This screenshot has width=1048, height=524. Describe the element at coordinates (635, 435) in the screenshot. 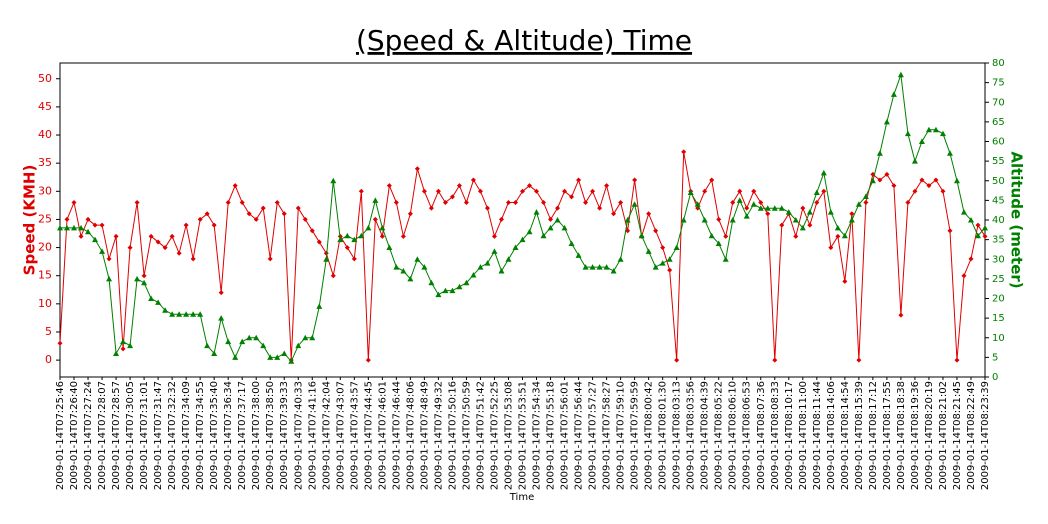

I see `x-tick-label: 2009-01-14T07:59:59` at that location.